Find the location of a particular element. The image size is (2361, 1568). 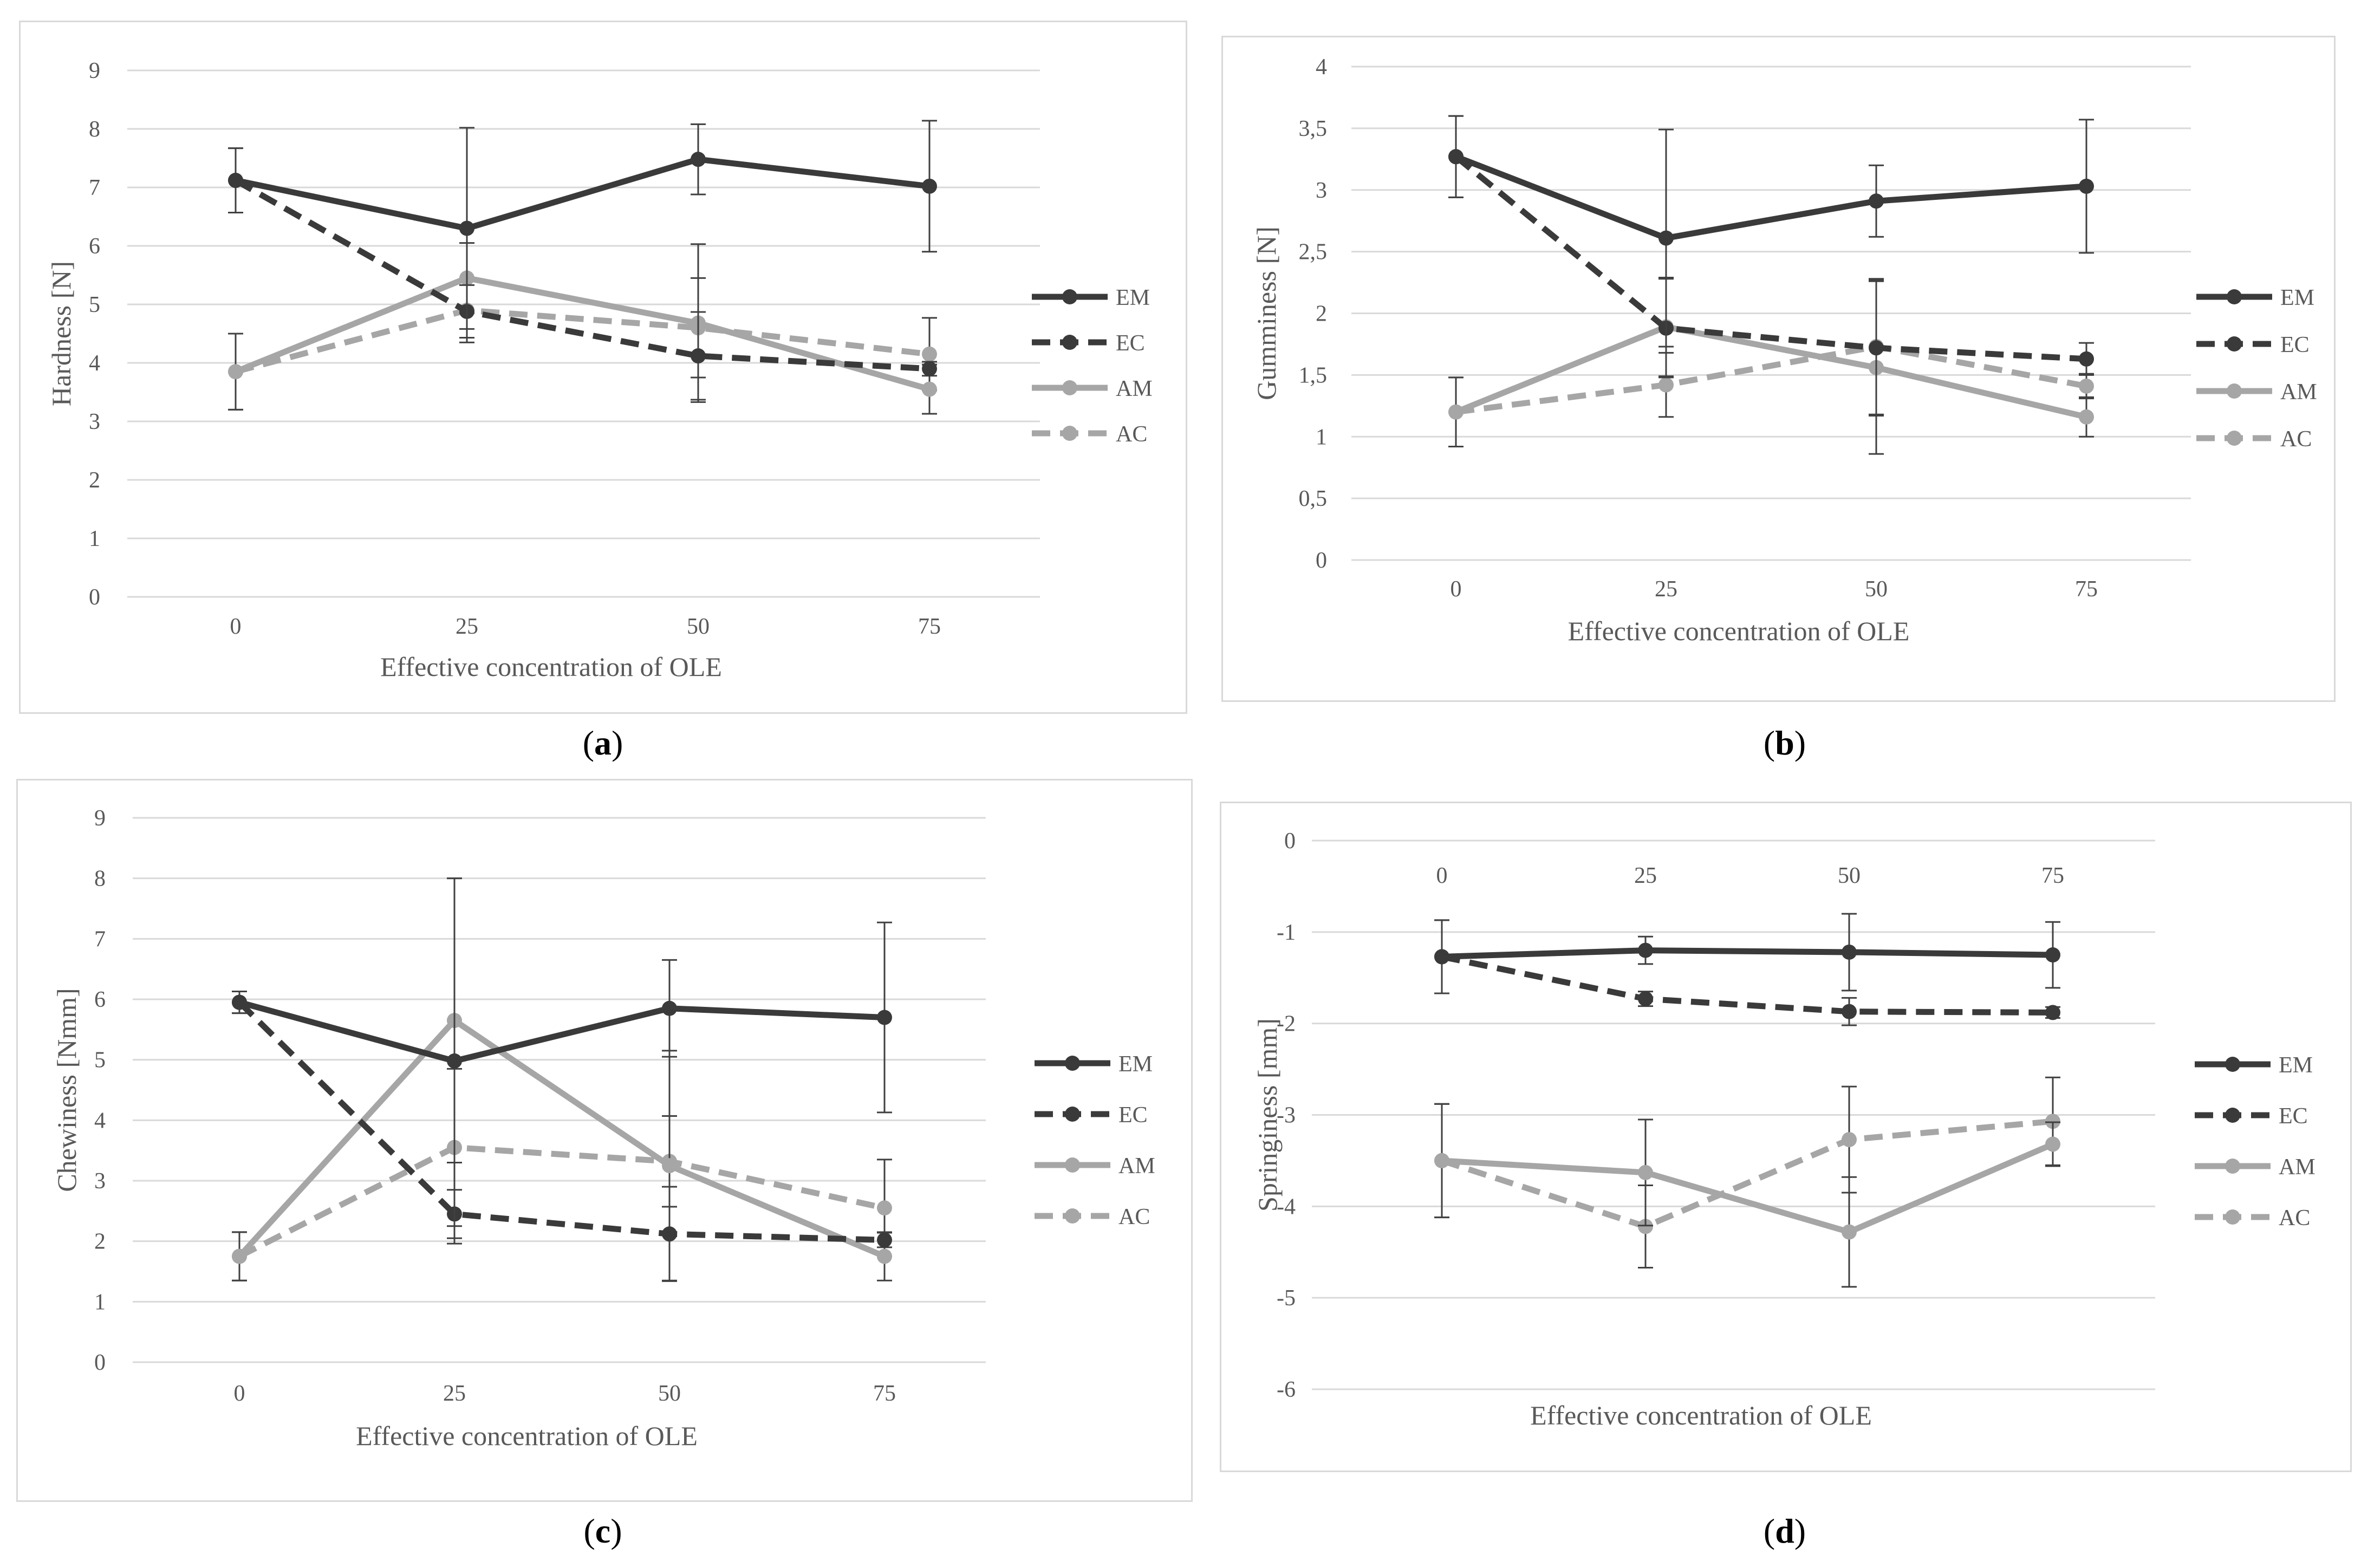

y-axis-label: Chewiness [Nmm] is located at coordinates (66, 1090).